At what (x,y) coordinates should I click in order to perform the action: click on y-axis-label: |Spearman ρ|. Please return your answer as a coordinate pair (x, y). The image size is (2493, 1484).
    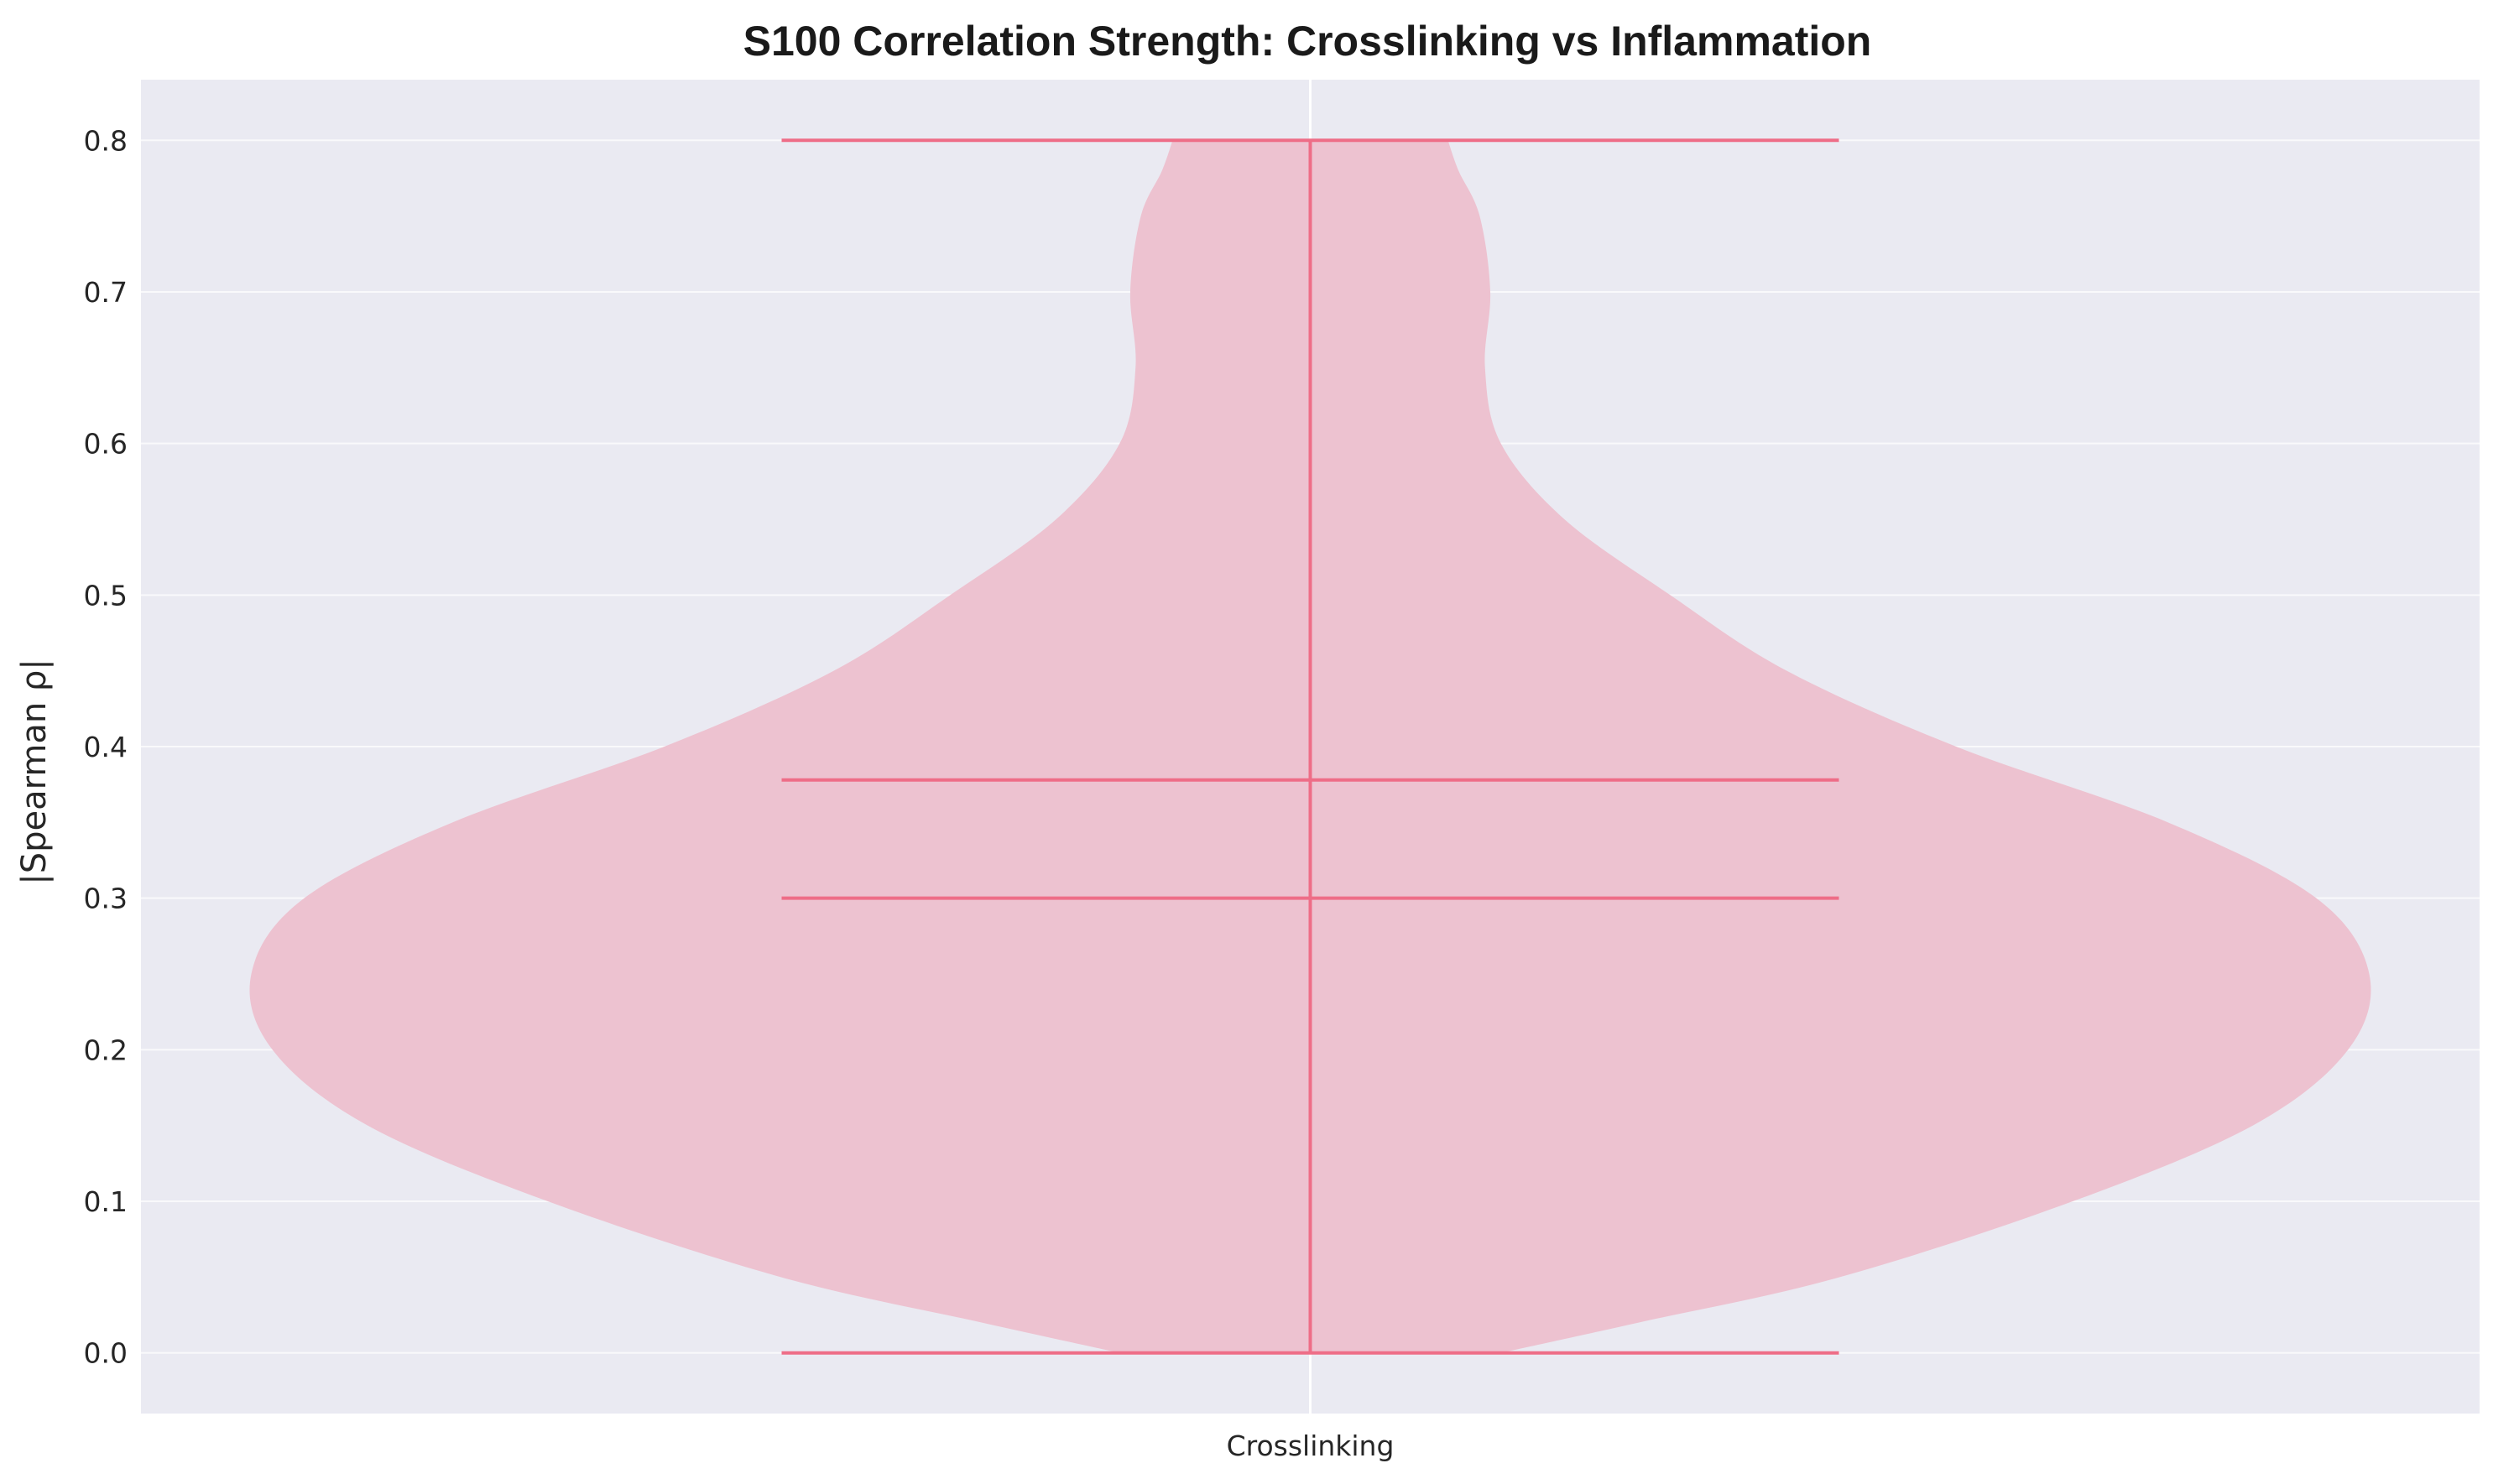
    Looking at the image, I should click on (34, 772).